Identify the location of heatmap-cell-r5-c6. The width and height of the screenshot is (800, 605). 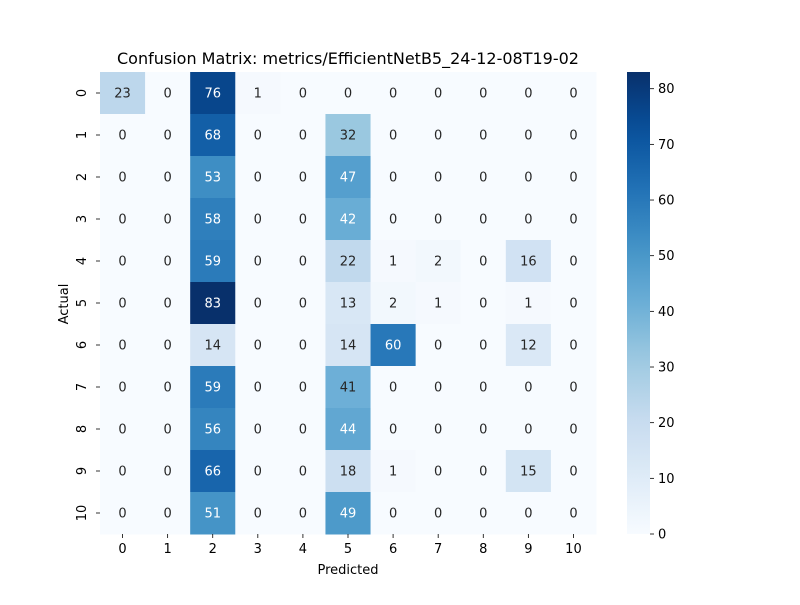
(393, 303).